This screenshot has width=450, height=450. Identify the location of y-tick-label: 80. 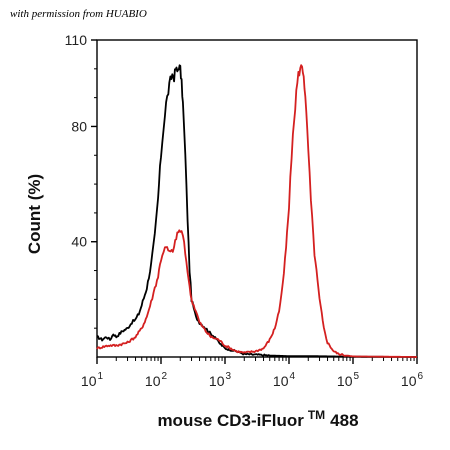
(79, 126).